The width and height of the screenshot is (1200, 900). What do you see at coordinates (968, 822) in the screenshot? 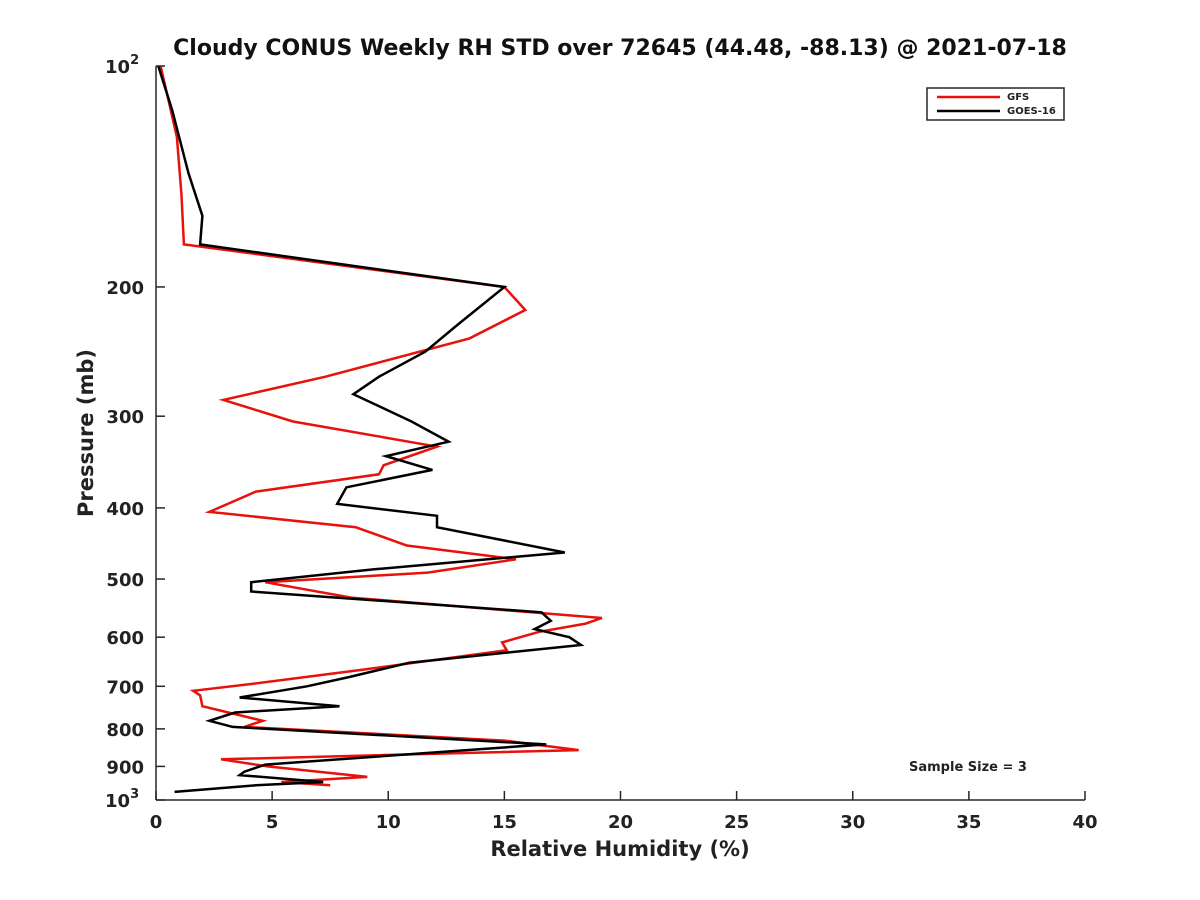
I see `x-tick-label: 35` at bounding box center [968, 822].